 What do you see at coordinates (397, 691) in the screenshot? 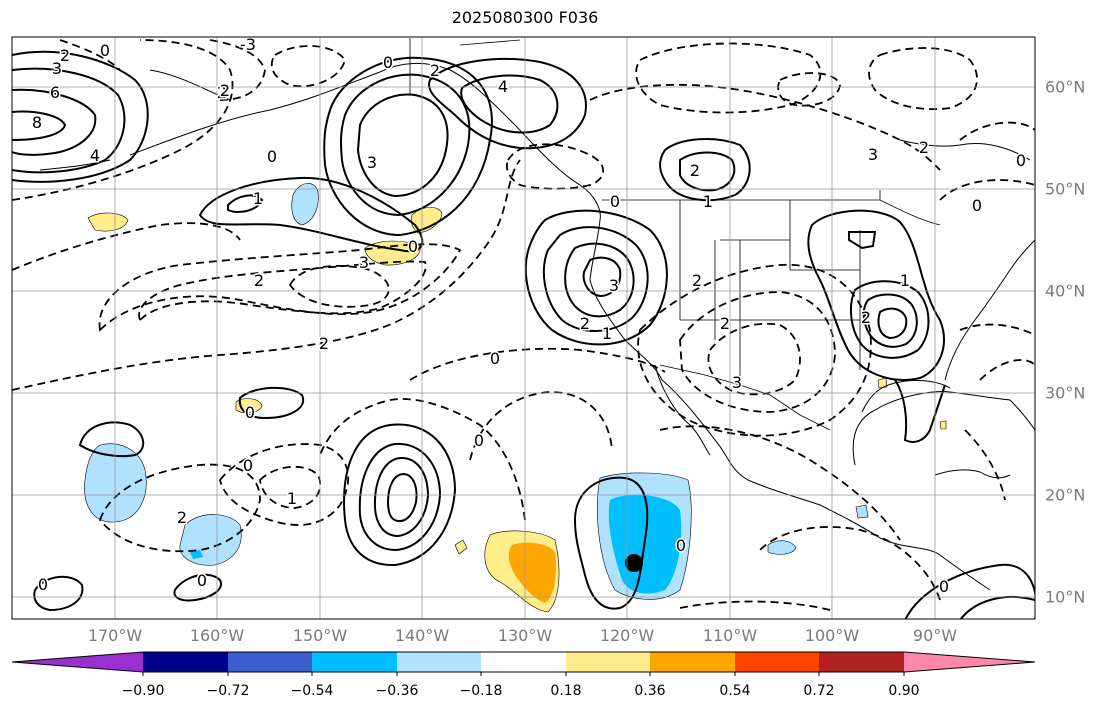
I see `colorbar-tick-label: −0.36` at bounding box center [397, 691].